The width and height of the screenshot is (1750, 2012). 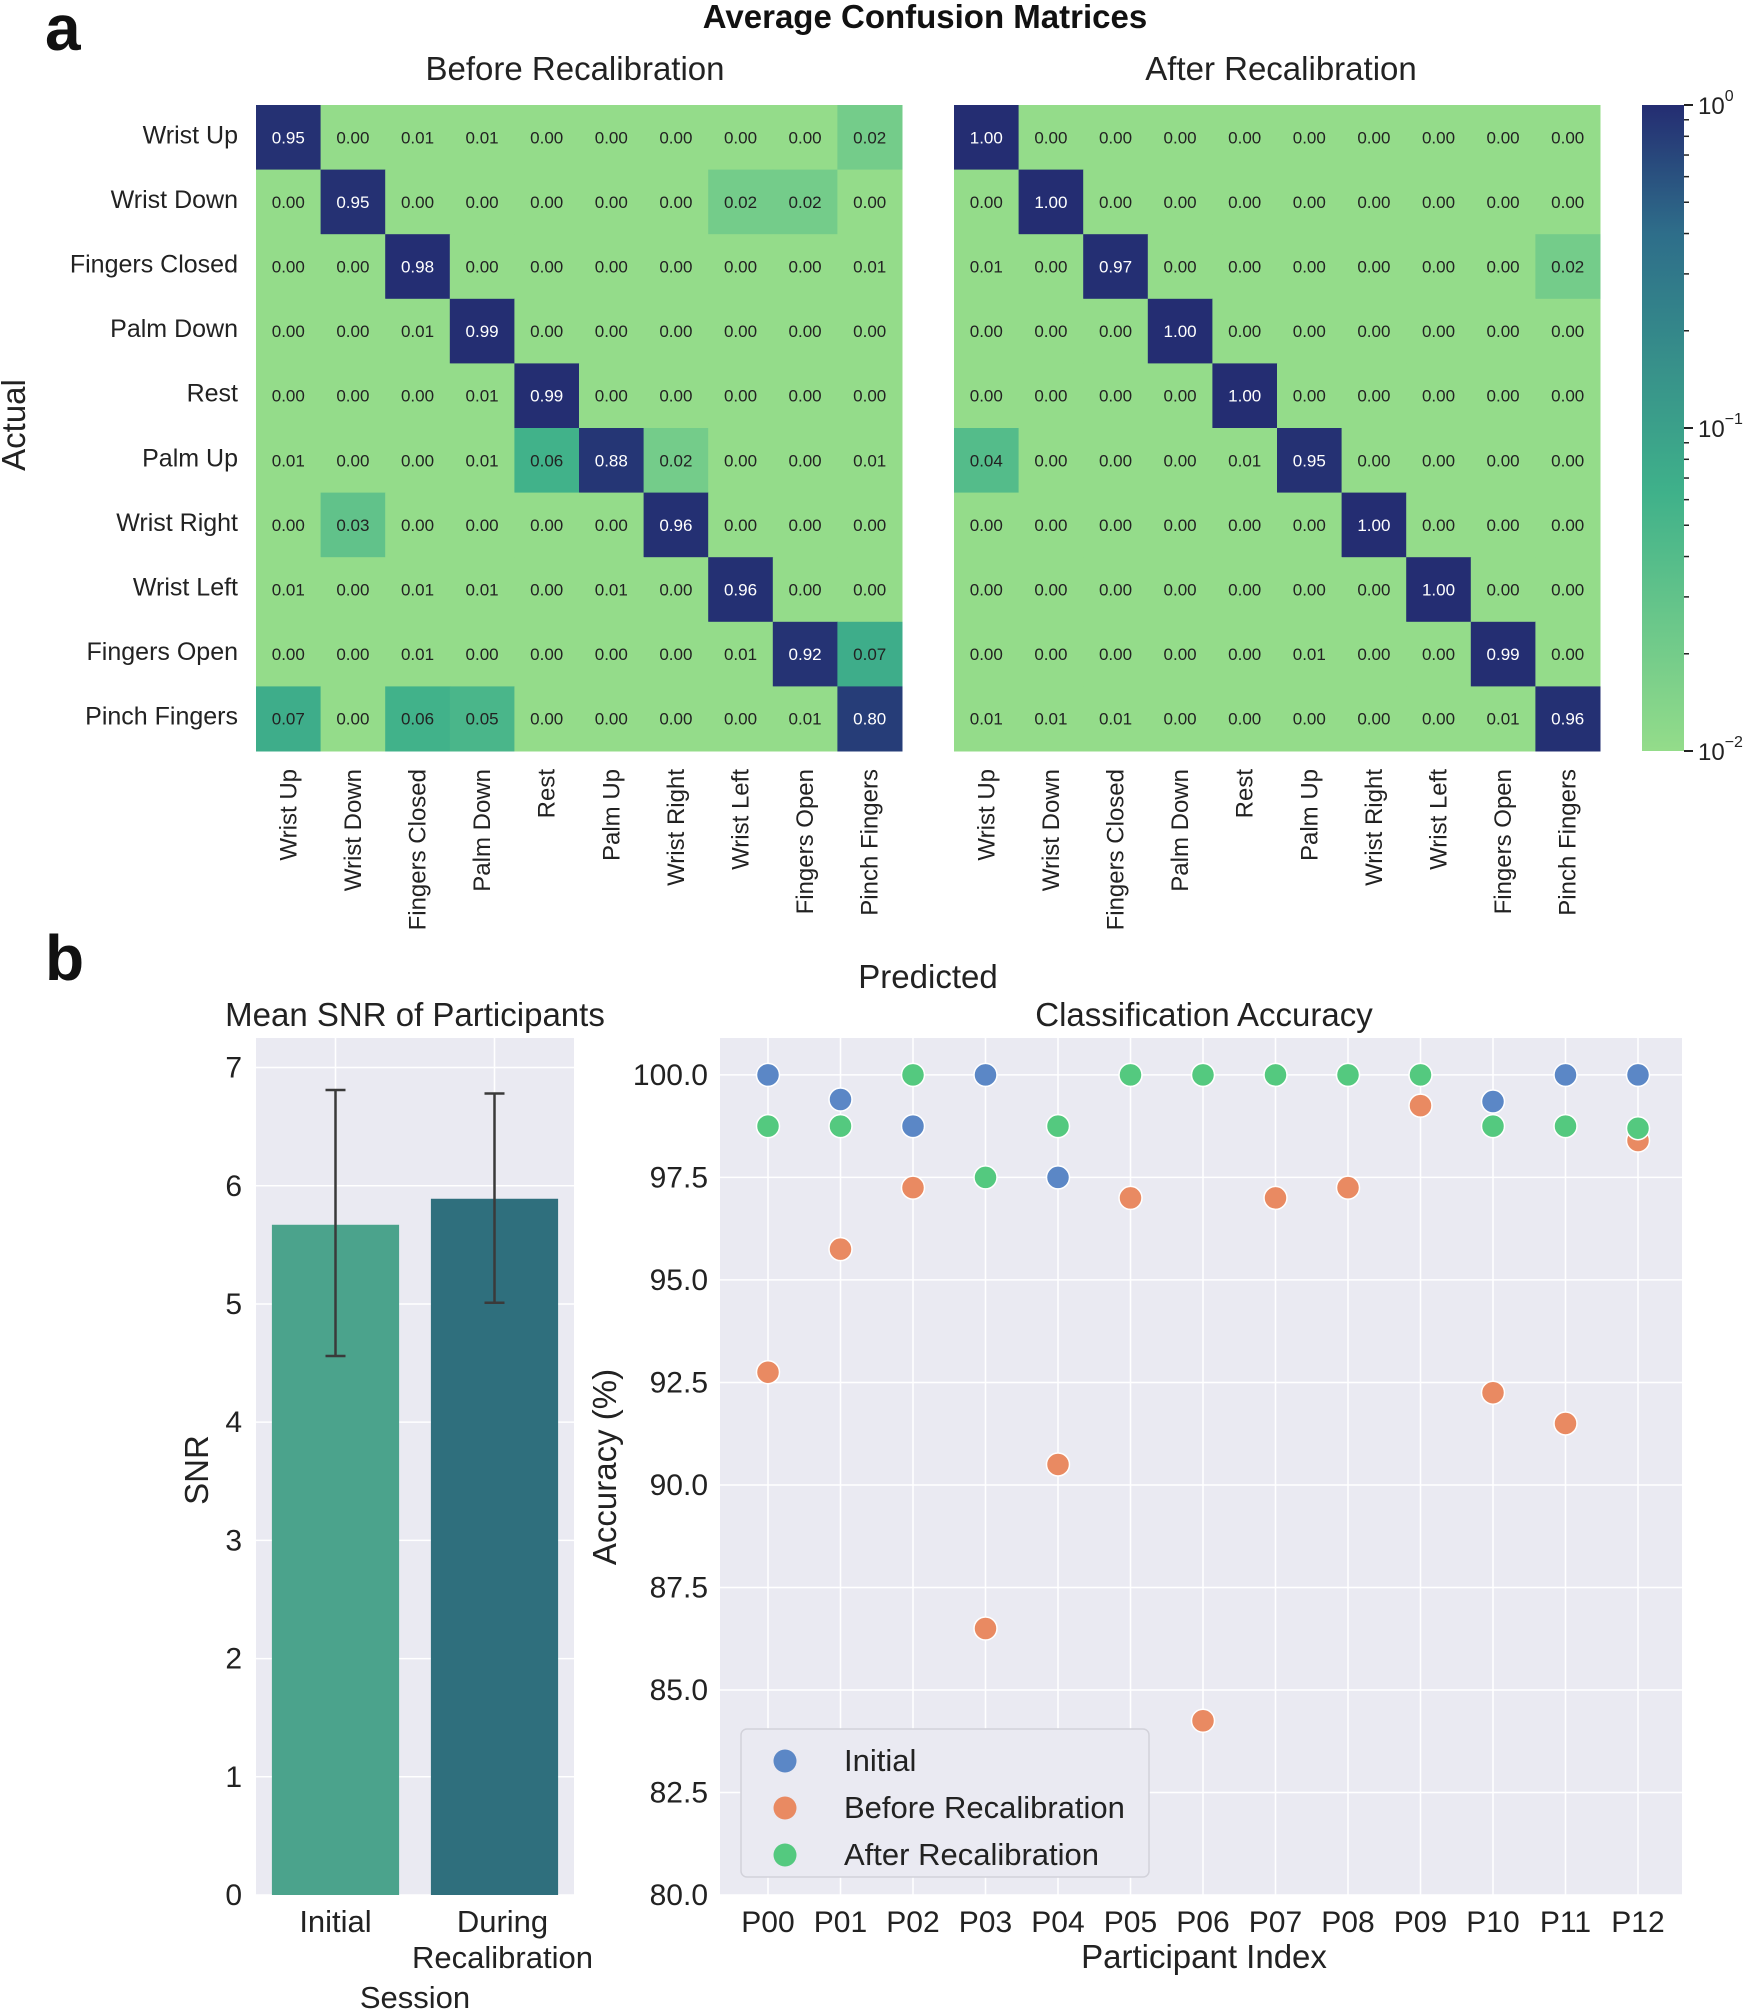 I want to click on cell-value-label: 0.80, so click(x=869, y=719).